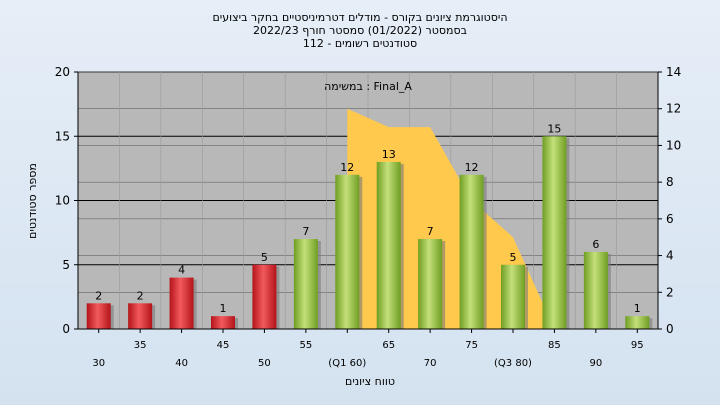 Image resolution: width=720 pixels, height=405 pixels. I want to click on y-axis-label: מספר סטודנטים, so click(32, 201).